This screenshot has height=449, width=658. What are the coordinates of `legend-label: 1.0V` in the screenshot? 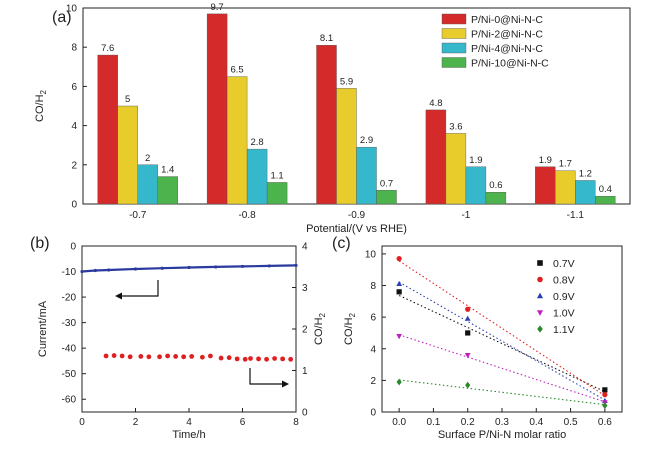 It's located at (564, 314).